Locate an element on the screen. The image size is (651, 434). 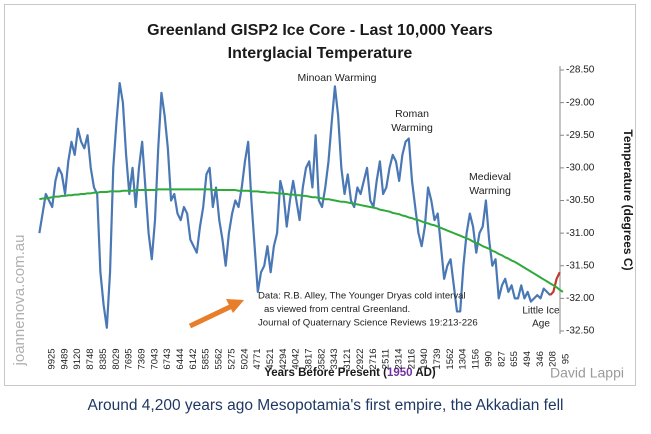
x-tick-label: 9925 is located at coordinates (52, 358).